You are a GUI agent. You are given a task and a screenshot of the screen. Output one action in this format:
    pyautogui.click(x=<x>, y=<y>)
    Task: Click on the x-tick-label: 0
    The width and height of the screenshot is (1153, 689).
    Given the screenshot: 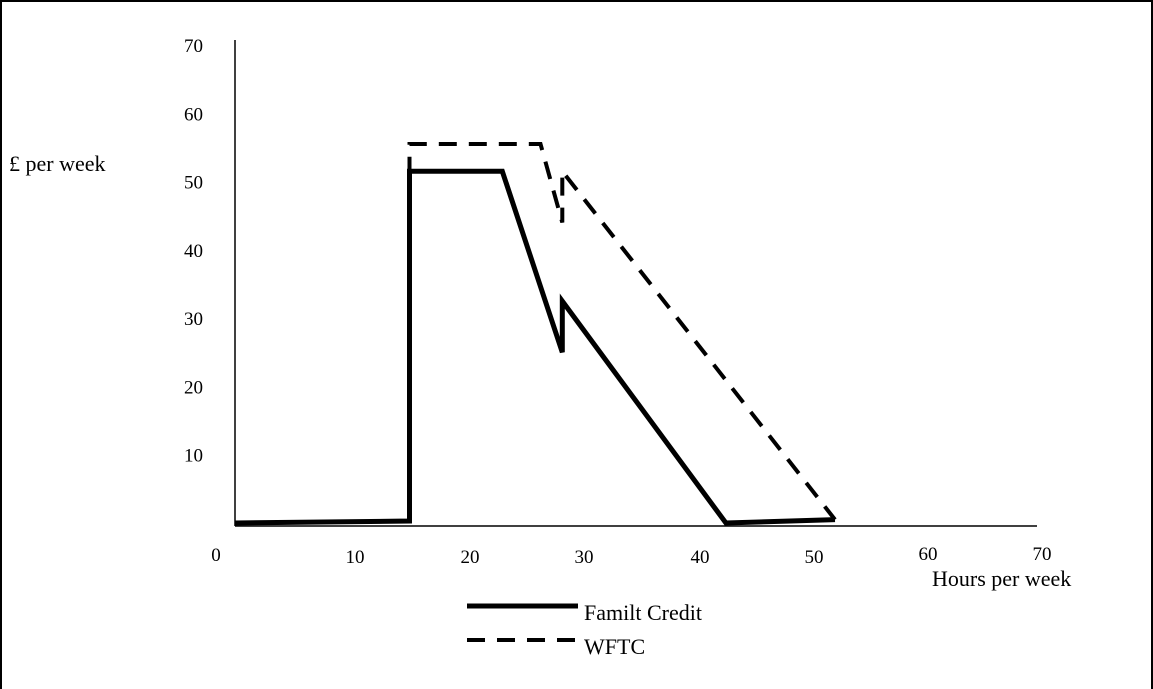 What is the action you would take?
    pyautogui.click(x=216, y=555)
    